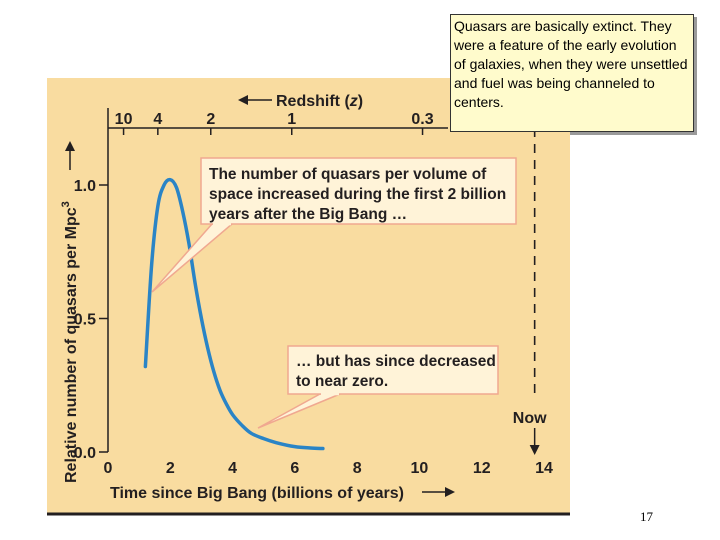 Image resolution: width=720 pixels, height=540 pixels. I want to click on page-number: 17, so click(646, 516).